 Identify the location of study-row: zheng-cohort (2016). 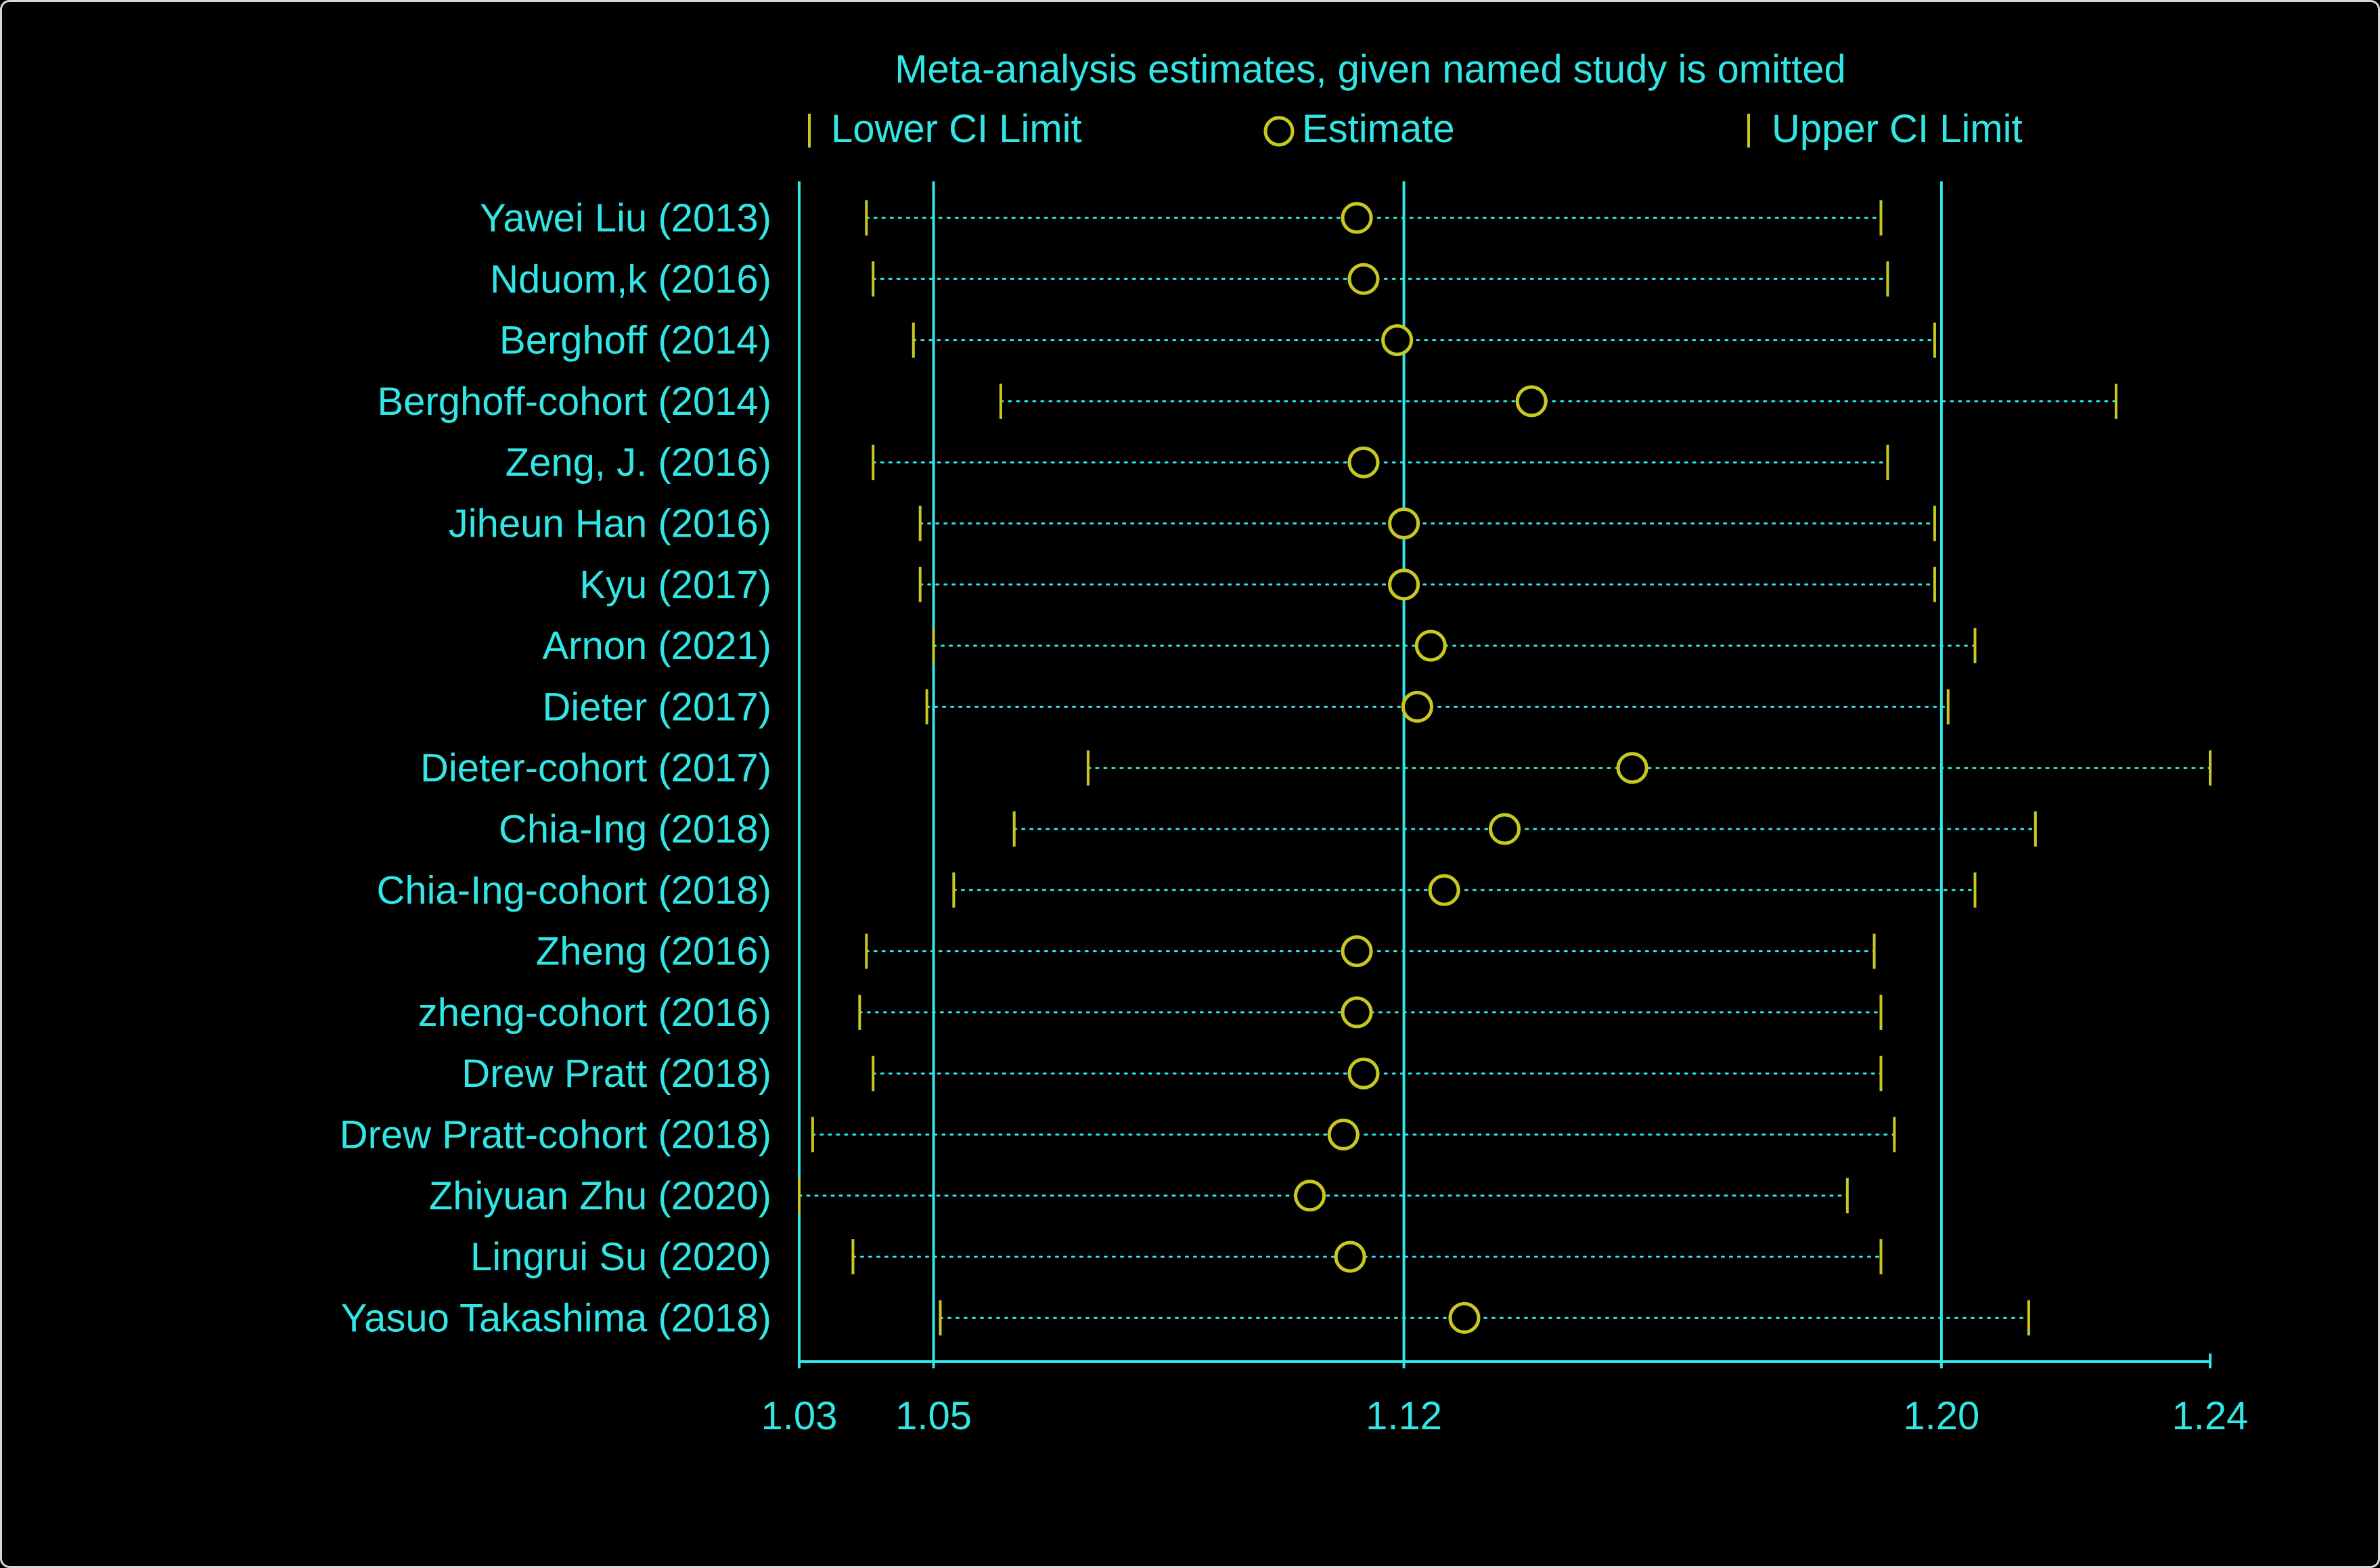
(1150, 1013).